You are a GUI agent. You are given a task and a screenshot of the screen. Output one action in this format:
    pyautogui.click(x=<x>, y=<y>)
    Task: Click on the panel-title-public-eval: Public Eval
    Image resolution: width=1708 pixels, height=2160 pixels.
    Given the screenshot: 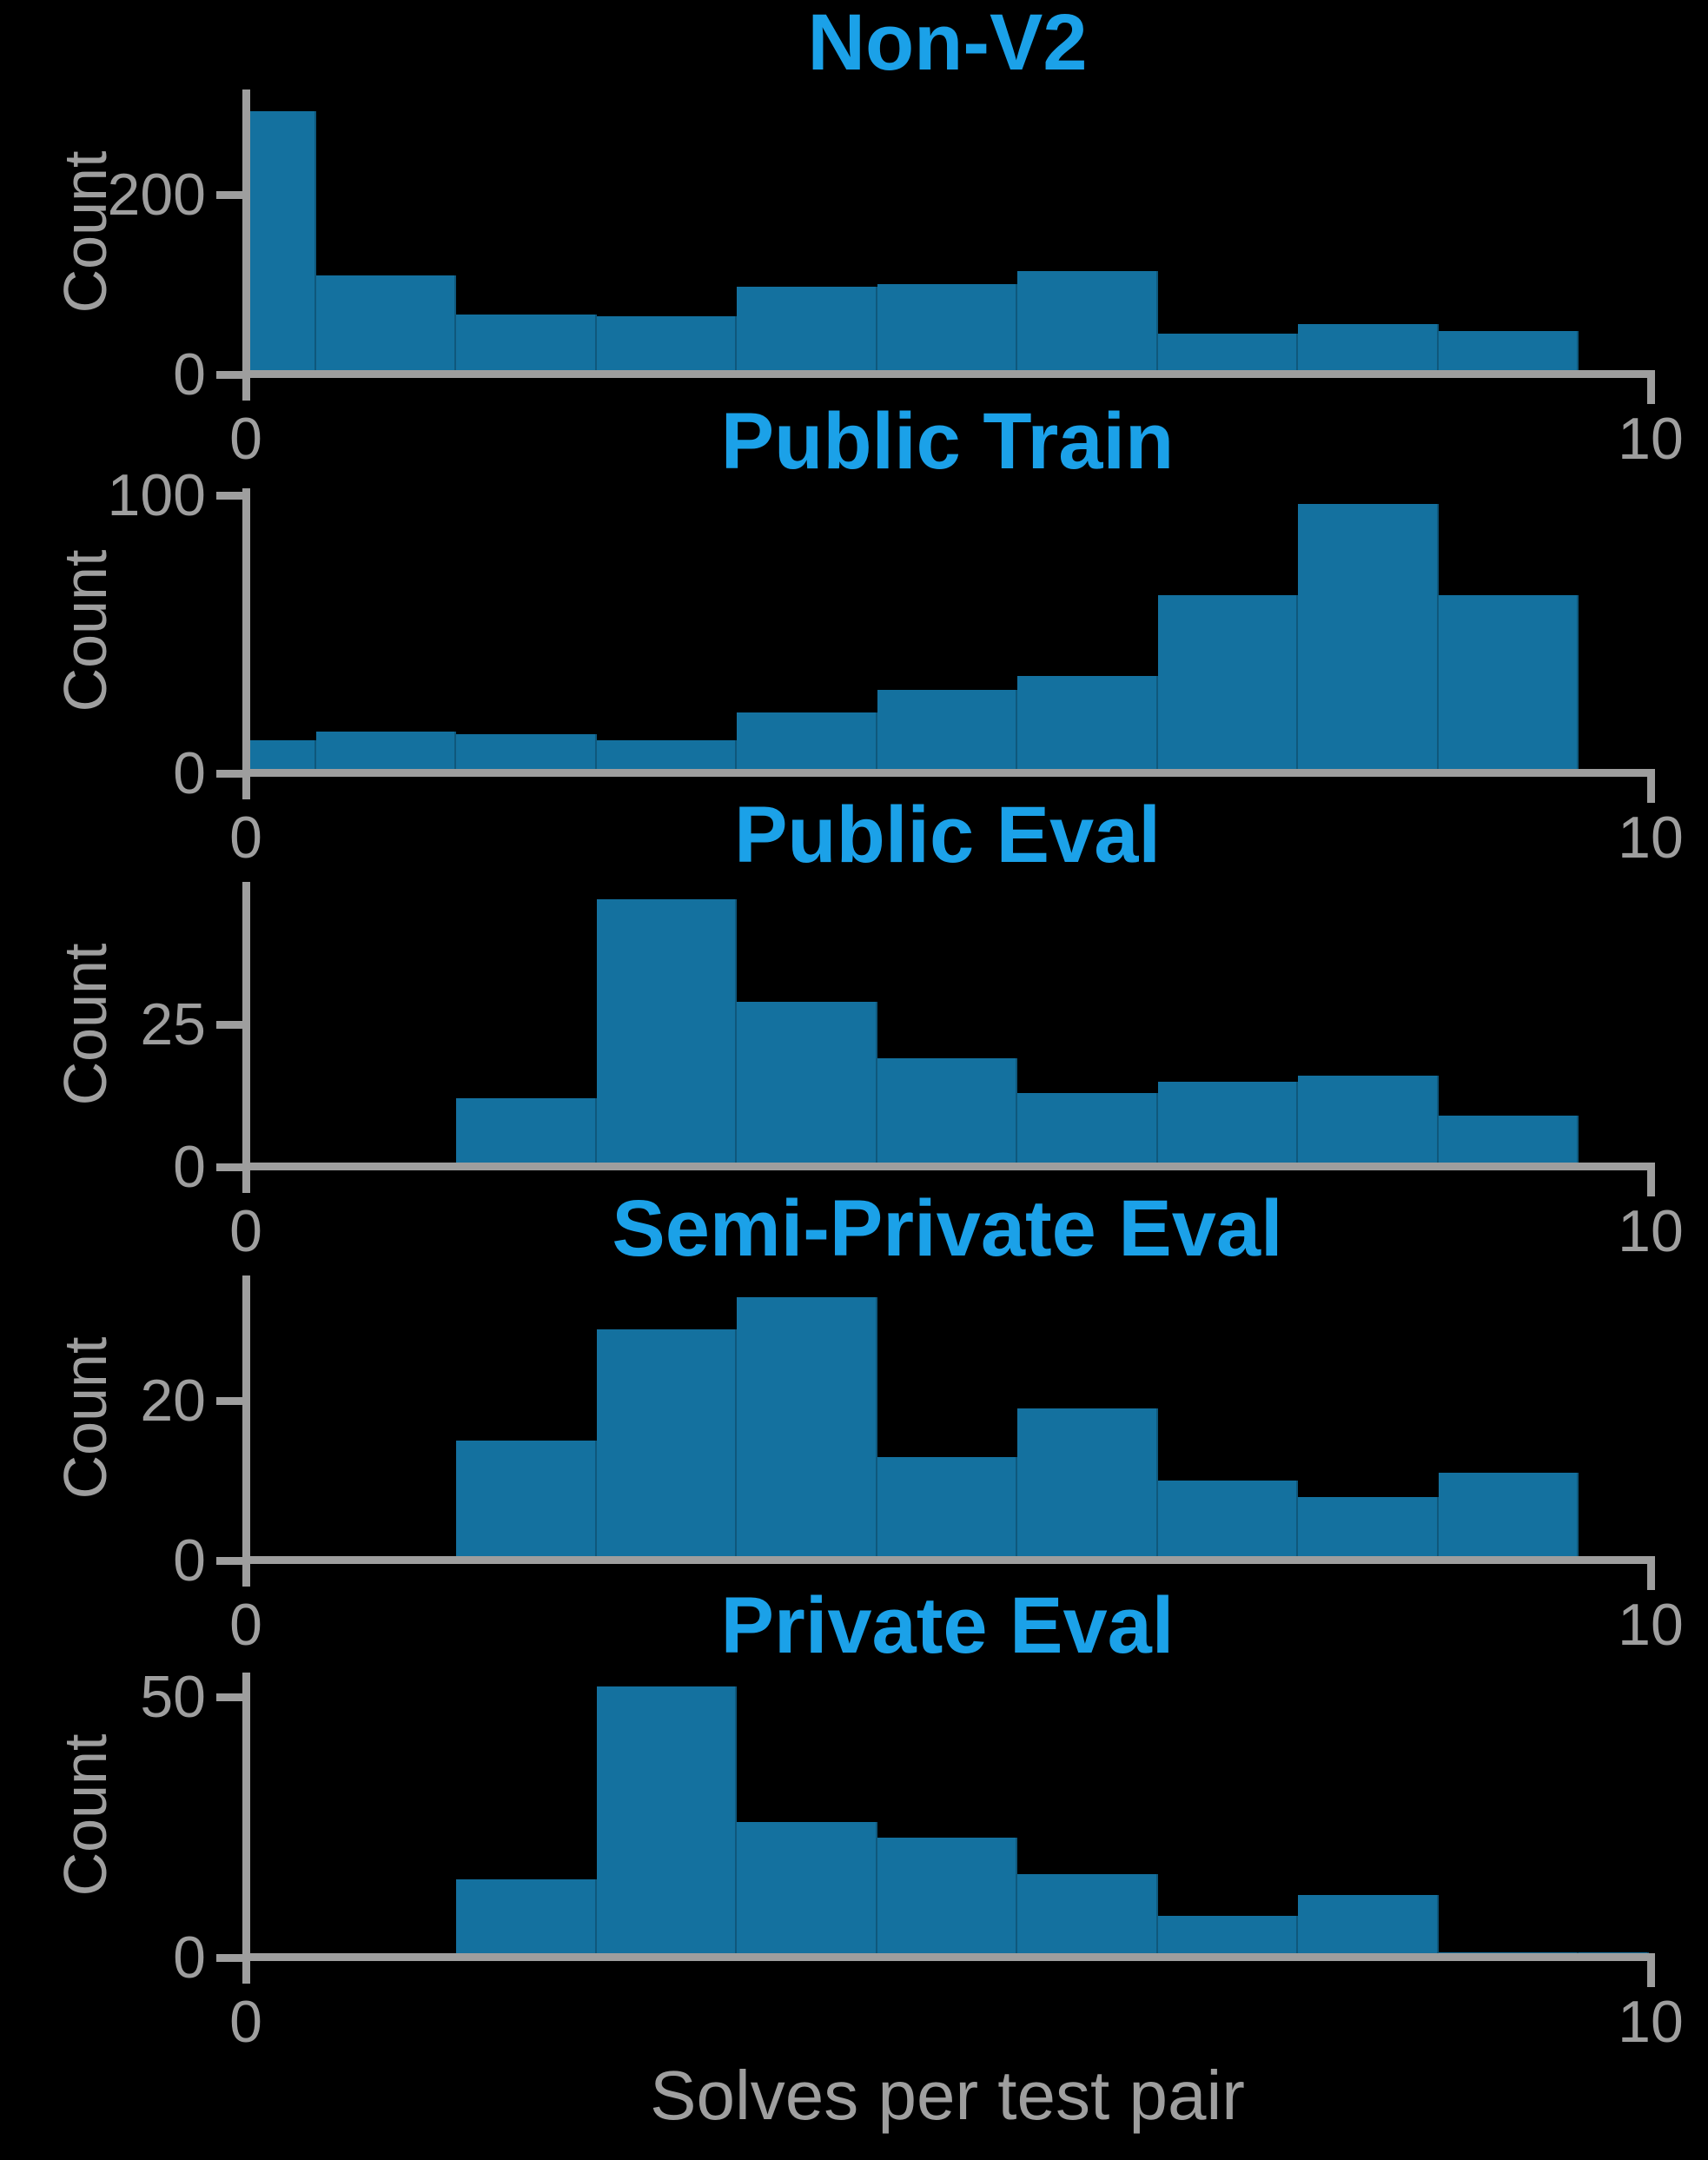 What is the action you would take?
    pyautogui.click(x=948, y=835)
    